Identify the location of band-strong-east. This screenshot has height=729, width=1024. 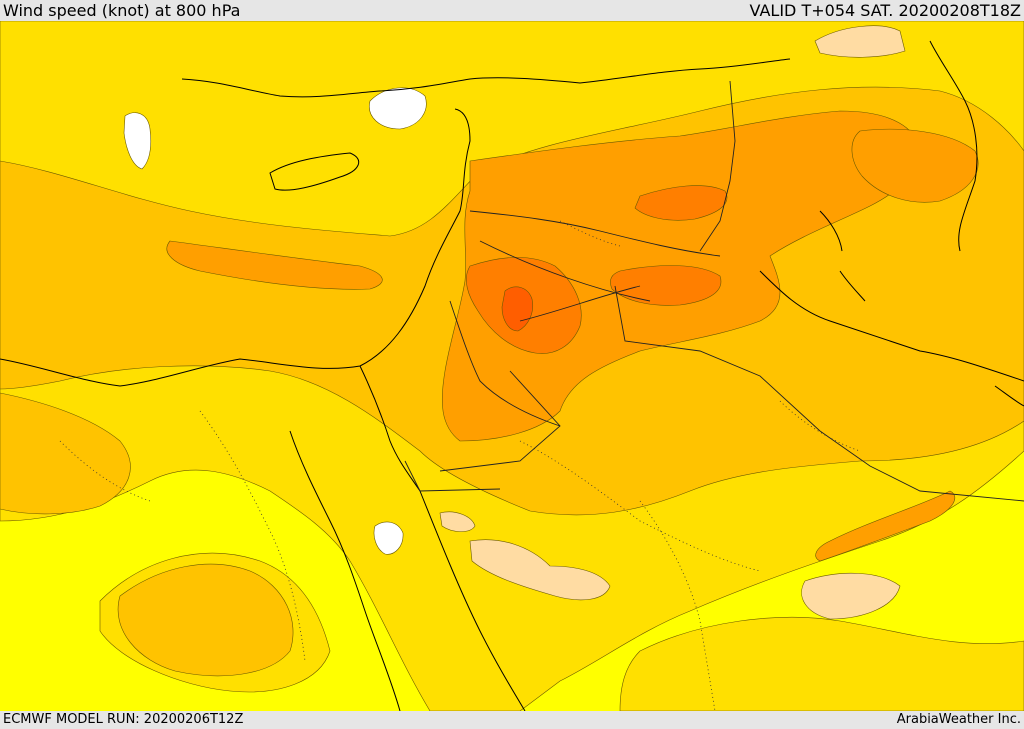
(915, 165).